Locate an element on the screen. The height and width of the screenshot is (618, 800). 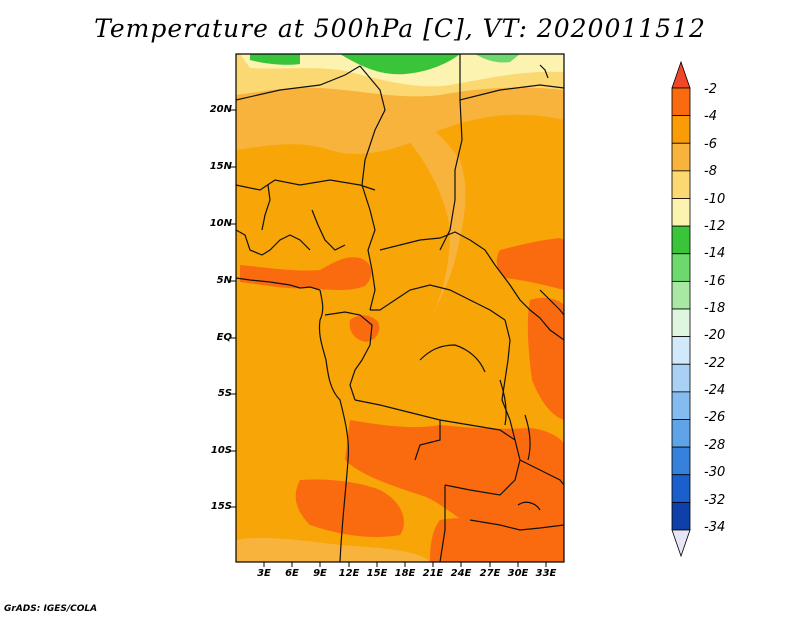
lon-label-12e: 12E is located at coordinates (349, 573).